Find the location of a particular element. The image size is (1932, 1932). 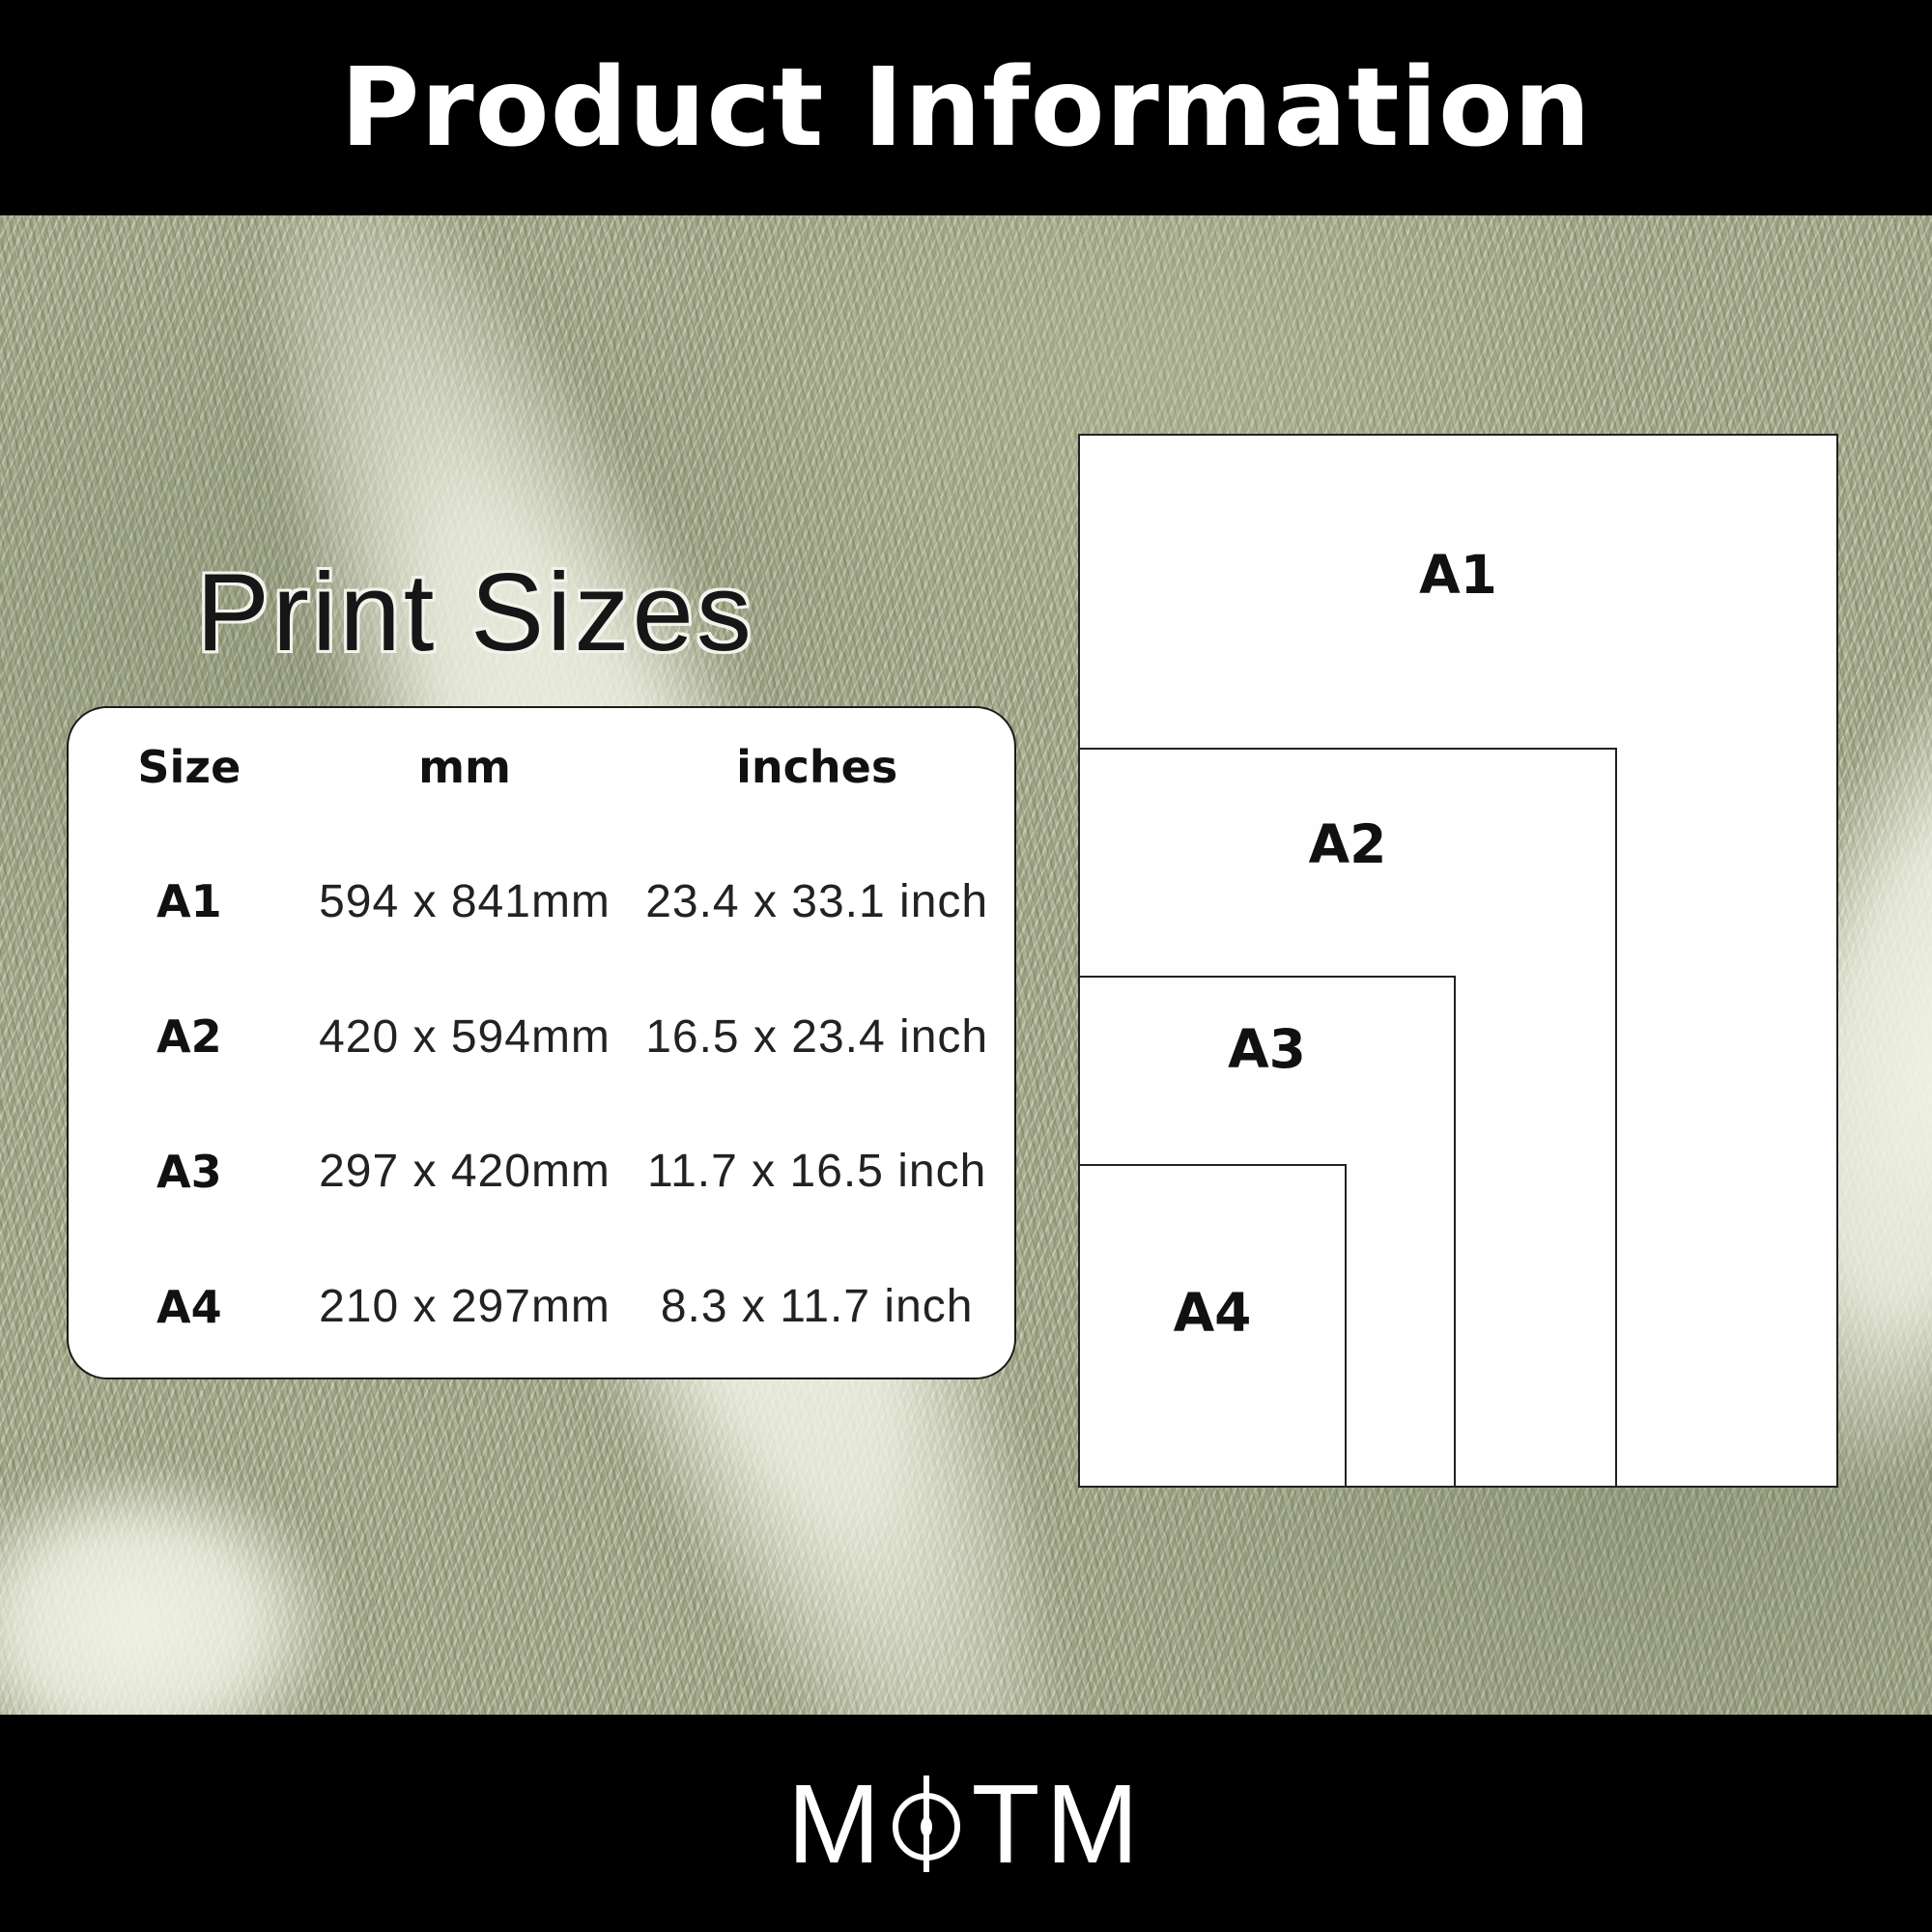

motm-logo: M TM is located at coordinates (966, 1824).